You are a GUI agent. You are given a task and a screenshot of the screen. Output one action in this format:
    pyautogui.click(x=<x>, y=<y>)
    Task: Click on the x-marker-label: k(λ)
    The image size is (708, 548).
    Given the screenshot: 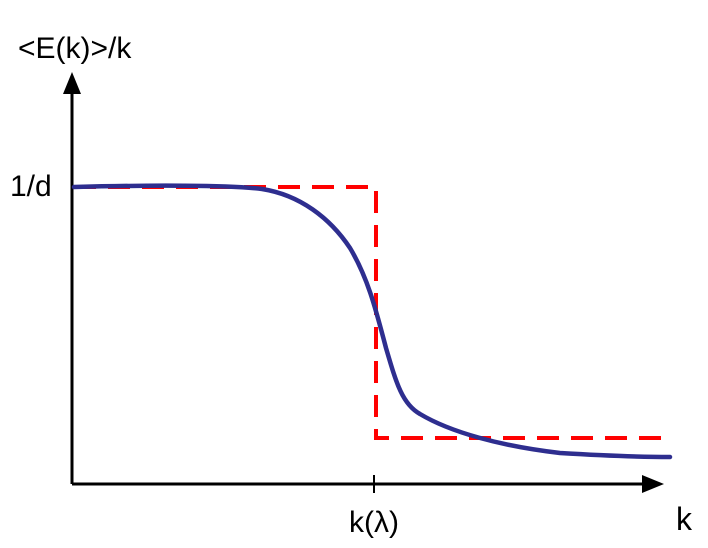 What is the action you would take?
    pyautogui.click(x=374, y=522)
    